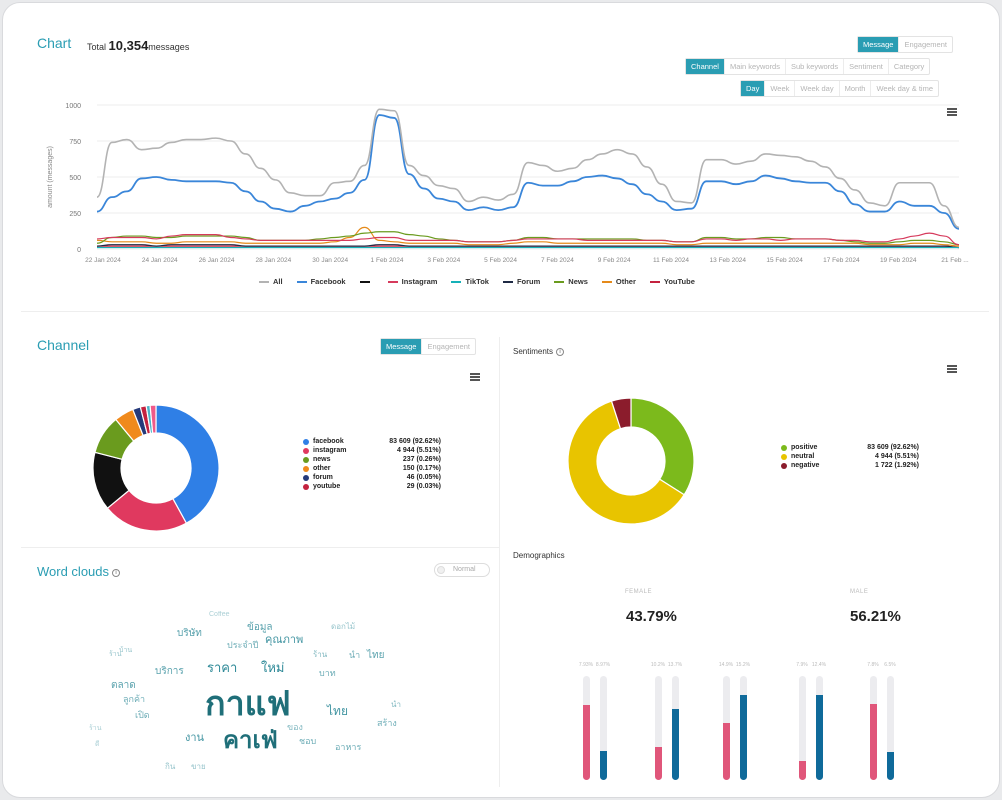 Image resolution: width=1002 pixels, height=800 pixels. Describe the element at coordinates (621, 413) in the screenshot. I see `slice-negative` at that location.